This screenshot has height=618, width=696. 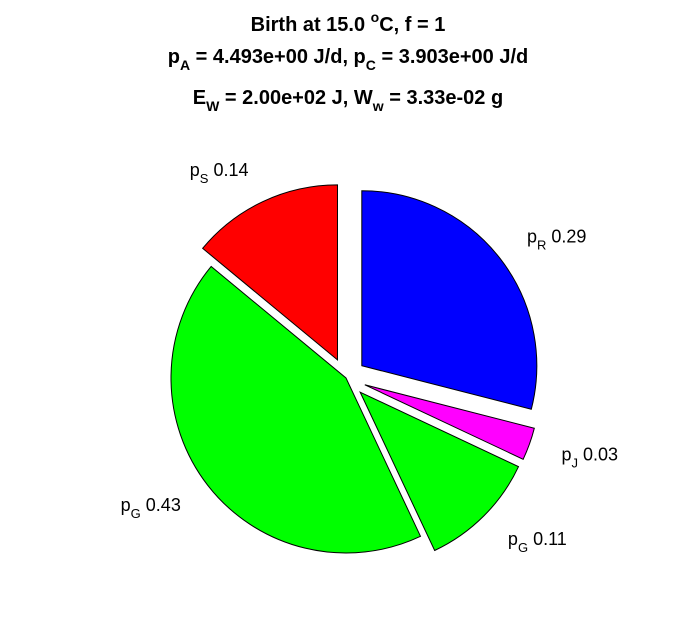 I want to click on slice-label-3: pG 0.11, so click(x=537, y=542).